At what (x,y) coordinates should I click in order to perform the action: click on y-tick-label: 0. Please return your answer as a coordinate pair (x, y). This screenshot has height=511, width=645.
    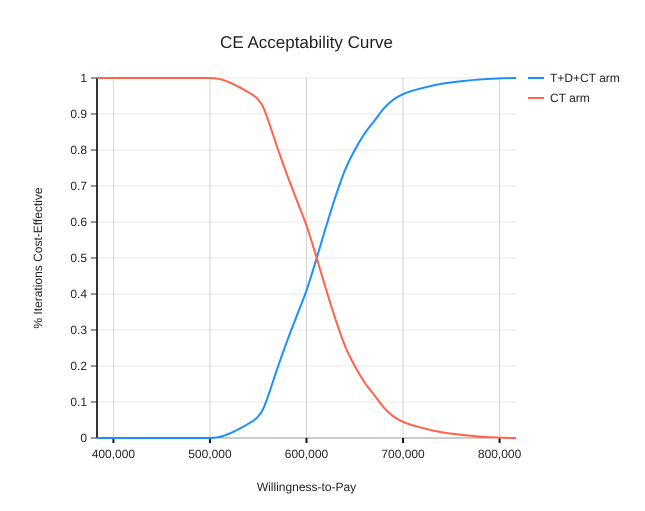
    Looking at the image, I should click on (84, 438).